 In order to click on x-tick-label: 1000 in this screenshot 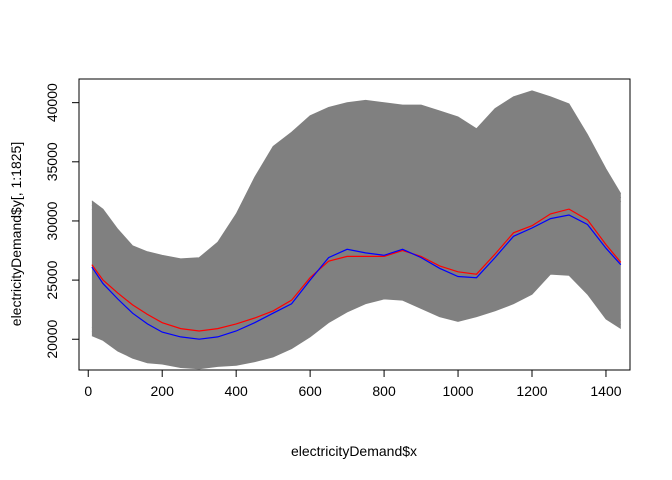, I will do `click(457, 391)`.